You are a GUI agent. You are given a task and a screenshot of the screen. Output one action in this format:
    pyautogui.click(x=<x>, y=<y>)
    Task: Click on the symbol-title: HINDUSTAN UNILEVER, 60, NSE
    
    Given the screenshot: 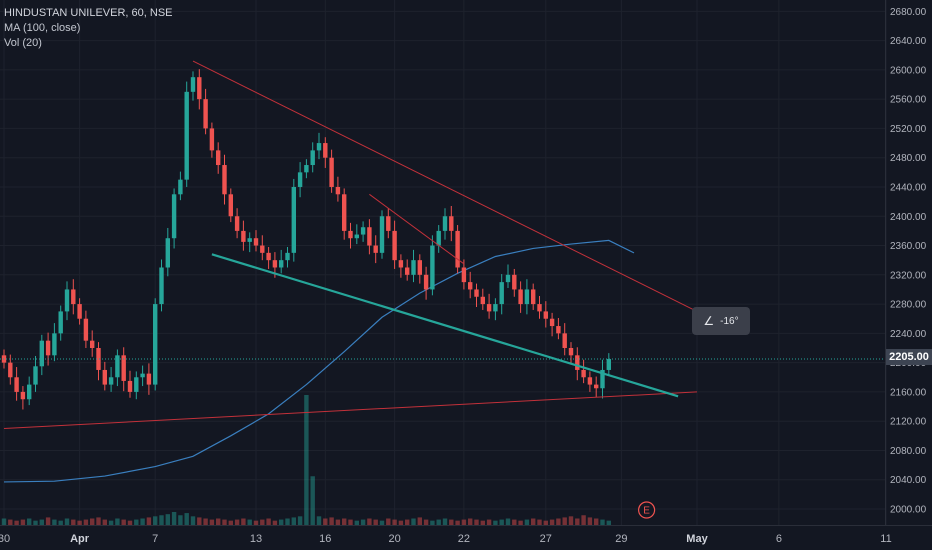 What is the action you would take?
    pyautogui.click(x=88, y=13)
    